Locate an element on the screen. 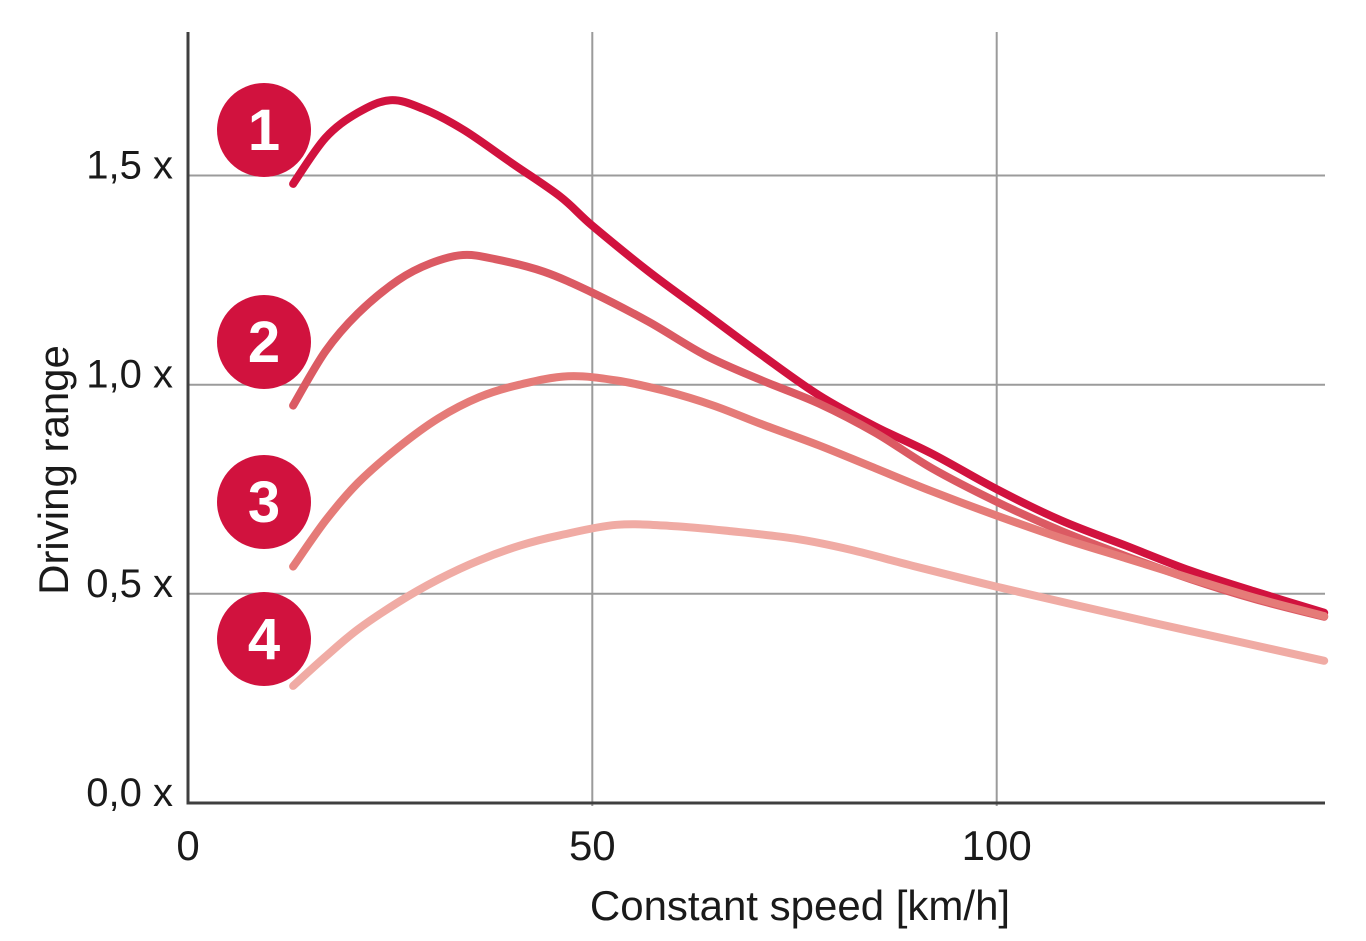  y-tick-0-0: 0,0 x is located at coordinates (129, 793).